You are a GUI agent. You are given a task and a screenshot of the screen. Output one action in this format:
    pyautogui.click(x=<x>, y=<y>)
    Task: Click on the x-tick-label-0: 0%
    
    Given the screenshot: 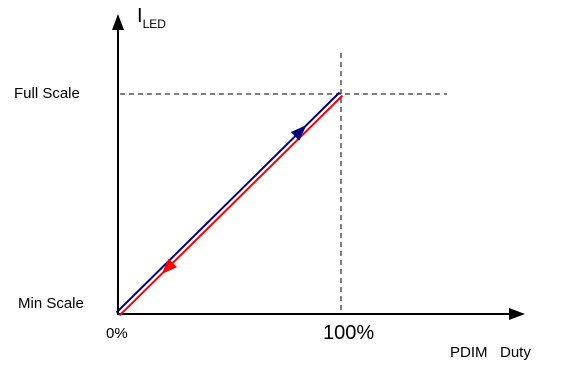 What is the action you would take?
    pyautogui.click(x=117, y=333)
    